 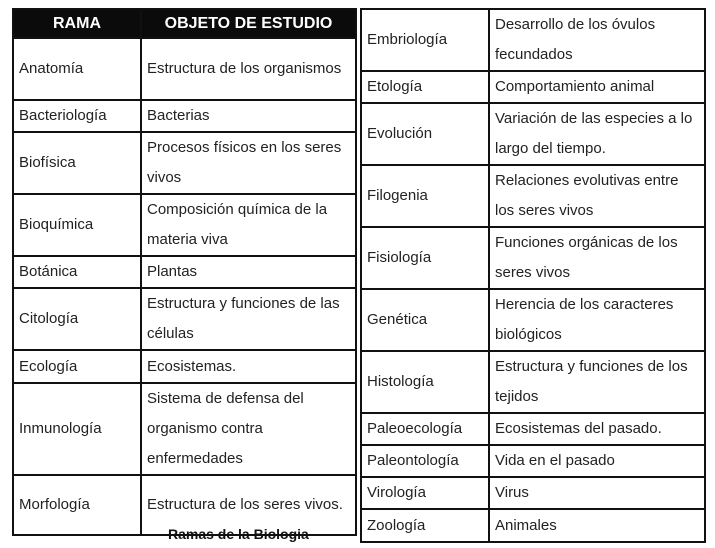 I want to click on rama-cell: Inmunología, so click(x=77, y=429).